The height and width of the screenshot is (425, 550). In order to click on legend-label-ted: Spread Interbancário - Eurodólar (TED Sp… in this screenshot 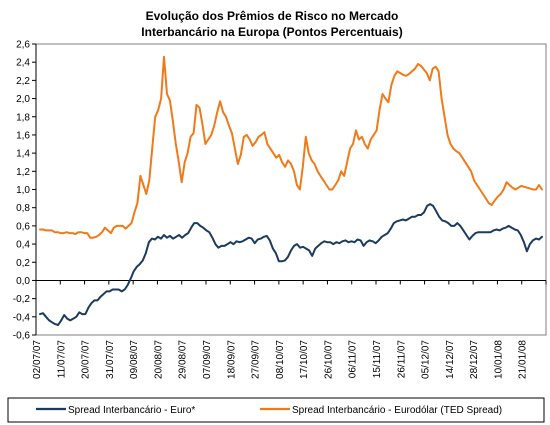, I will do `click(397, 410)`.